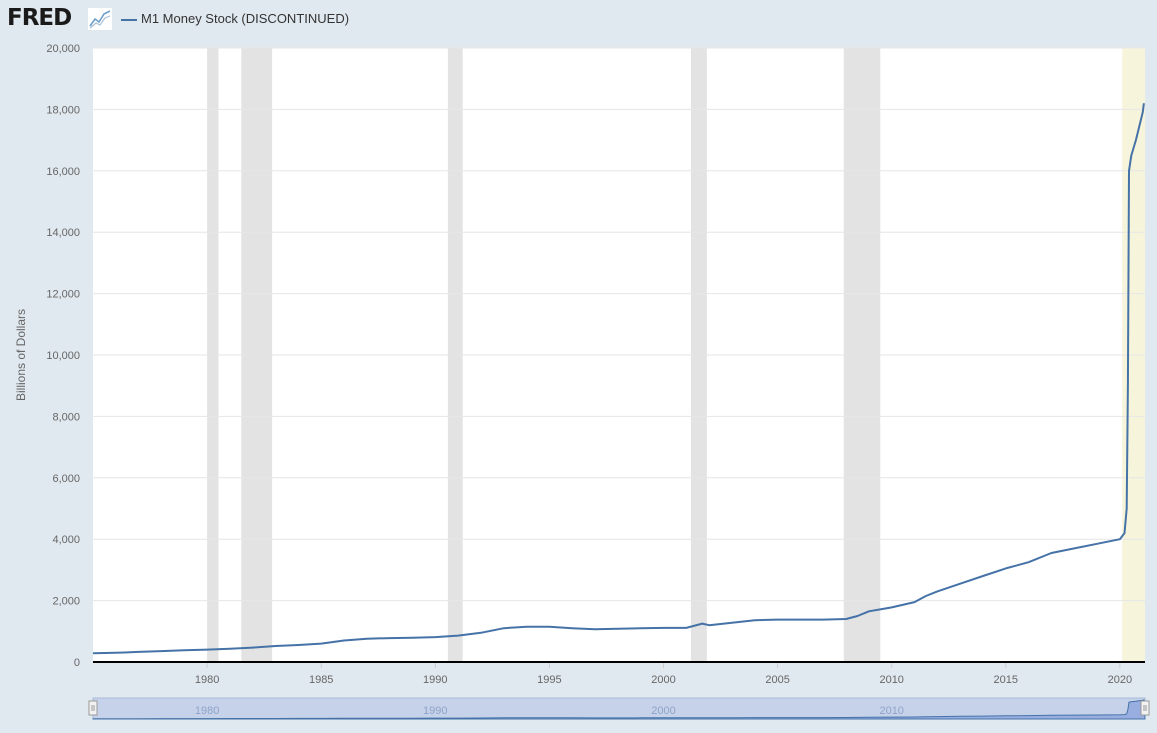  I want to click on navigator-label-1990: 1990, so click(435, 711).